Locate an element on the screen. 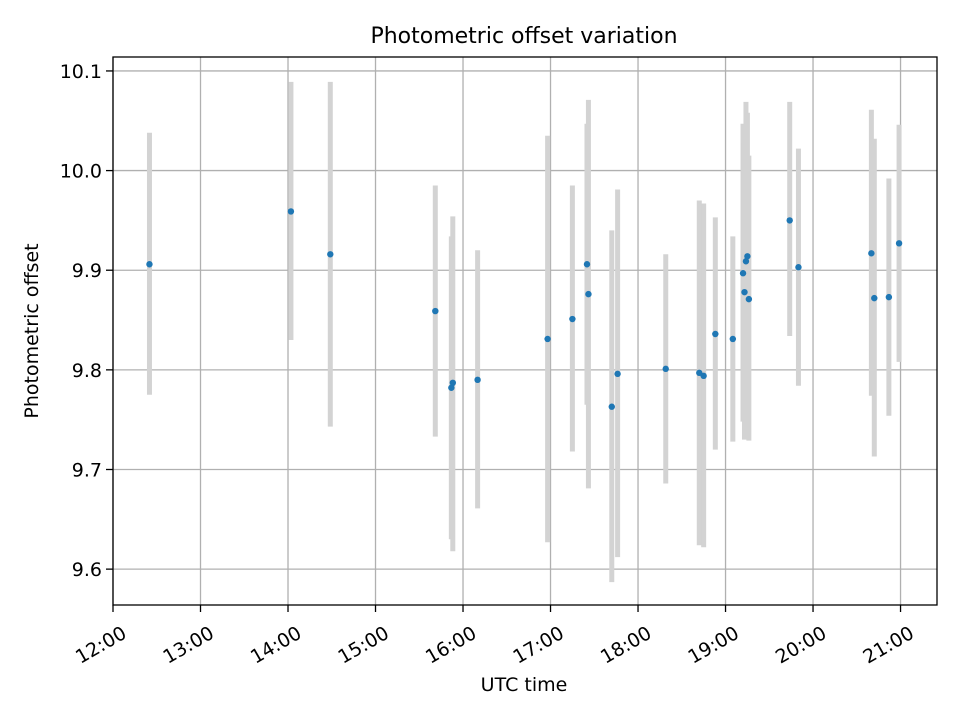 The height and width of the screenshot is (720, 960). y-axis-label: Photometric offset is located at coordinates (32, 330).